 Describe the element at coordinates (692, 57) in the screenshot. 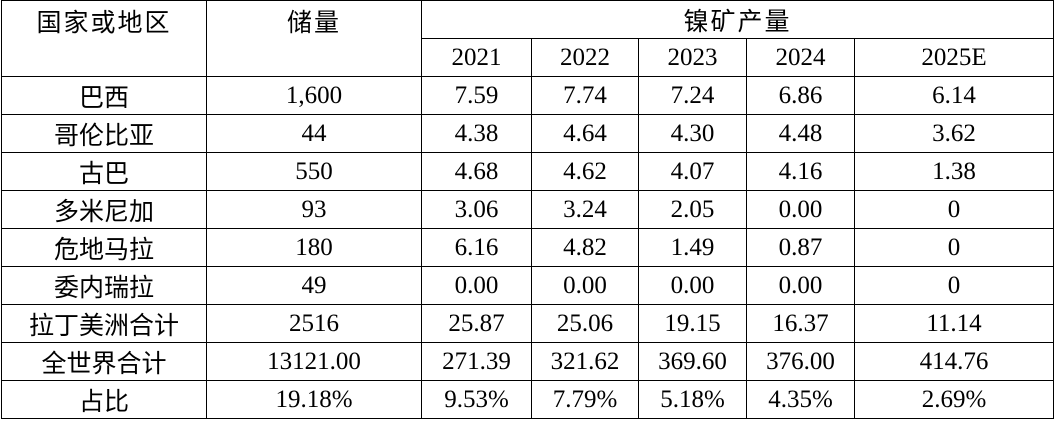

I see `year-cell: 2023` at that location.